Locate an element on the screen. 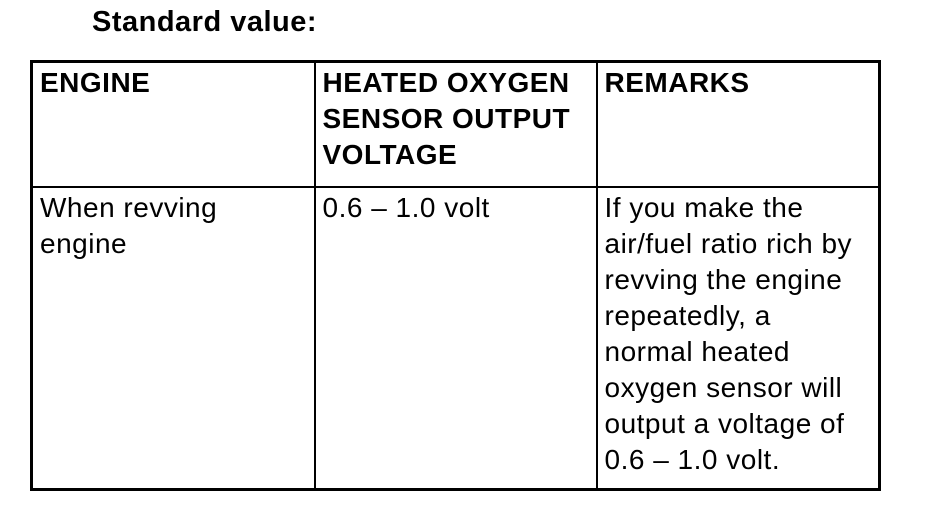  page-title: Standard value: is located at coordinates (205, 22).